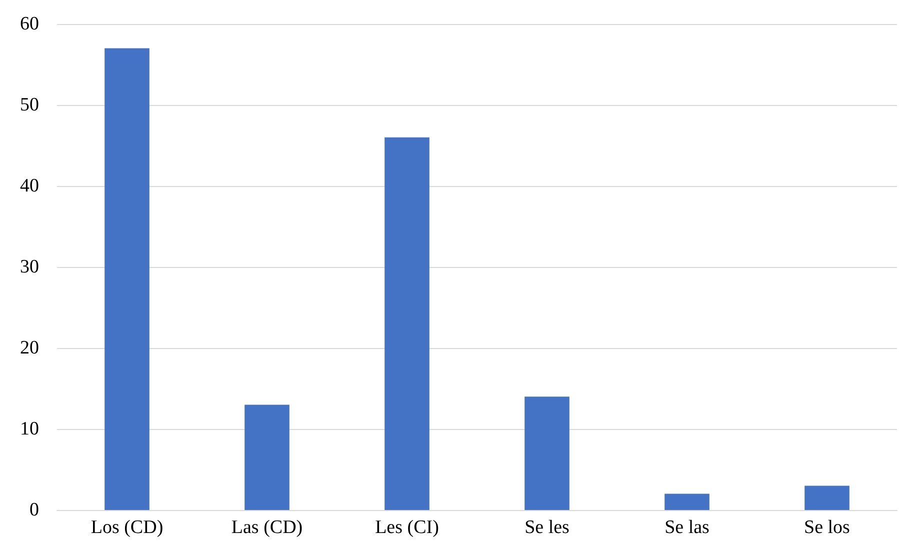  What do you see at coordinates (687, 527) in the screenshot?
I see `x-tick-label: Se las` at bounding box center [687, 527].